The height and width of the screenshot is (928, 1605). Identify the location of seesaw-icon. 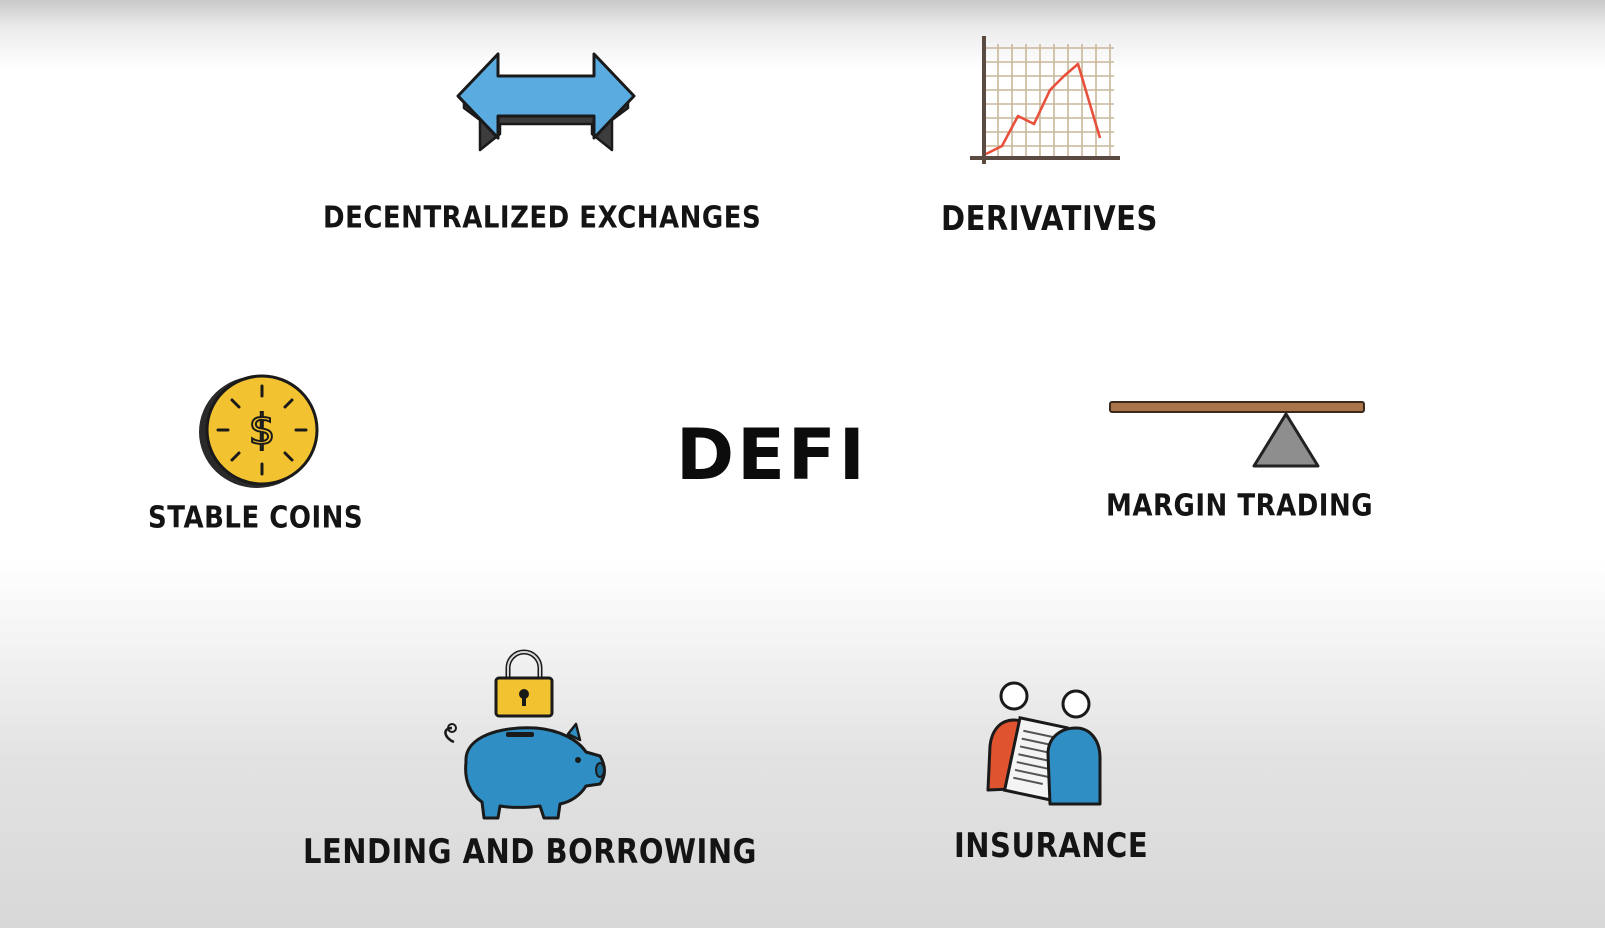
(1237, 434).